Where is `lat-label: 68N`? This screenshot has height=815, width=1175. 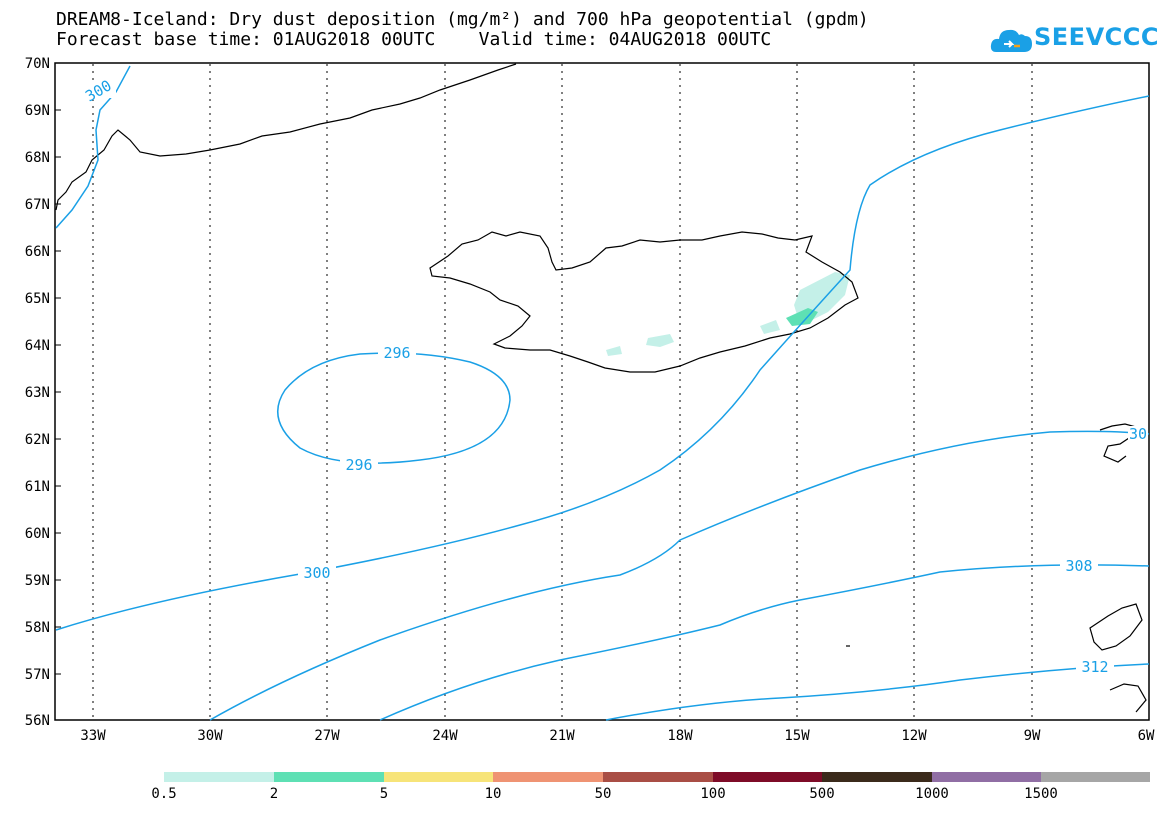
lat-label: 68N is located at coordinates (37, 158).